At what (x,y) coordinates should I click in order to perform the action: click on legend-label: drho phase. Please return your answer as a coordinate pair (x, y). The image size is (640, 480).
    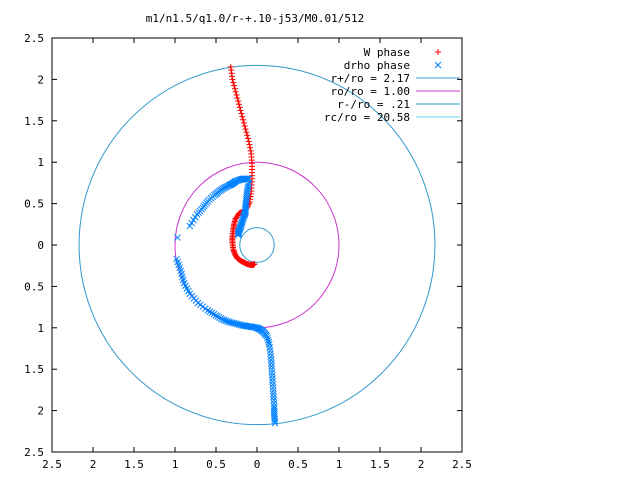
    Looking at the image, I should click on (377, 65).